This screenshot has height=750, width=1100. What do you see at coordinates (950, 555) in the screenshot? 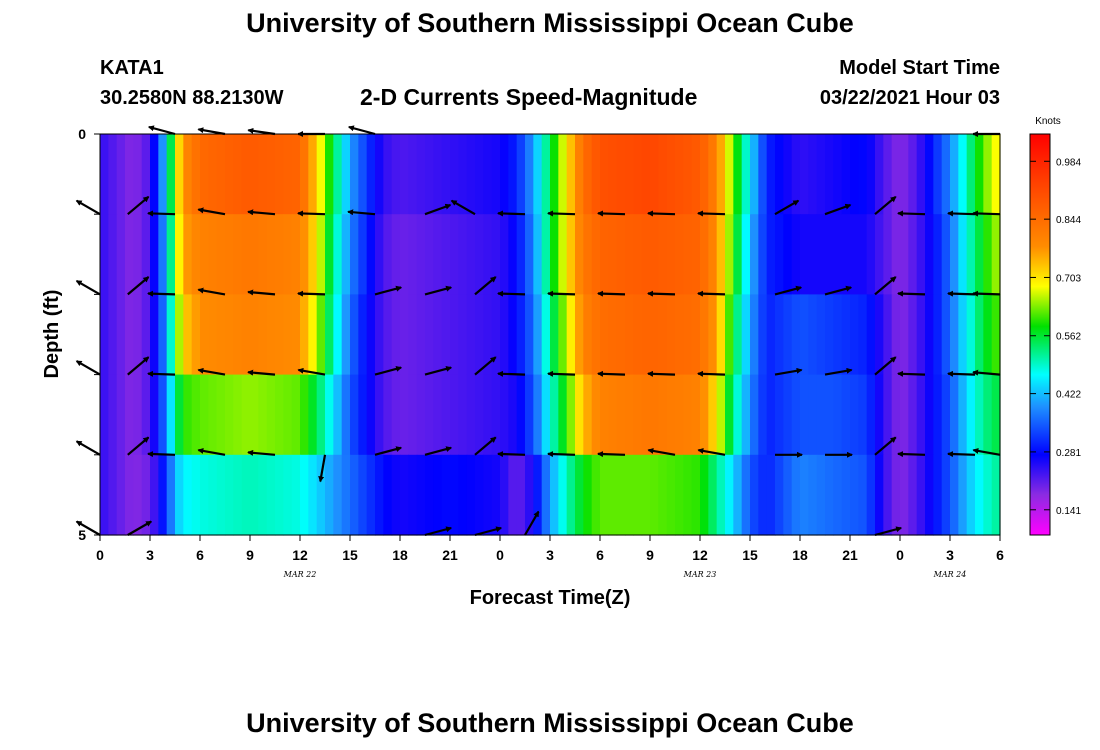
I see `x-tick-label: 3` at bounding box center [950, 555].